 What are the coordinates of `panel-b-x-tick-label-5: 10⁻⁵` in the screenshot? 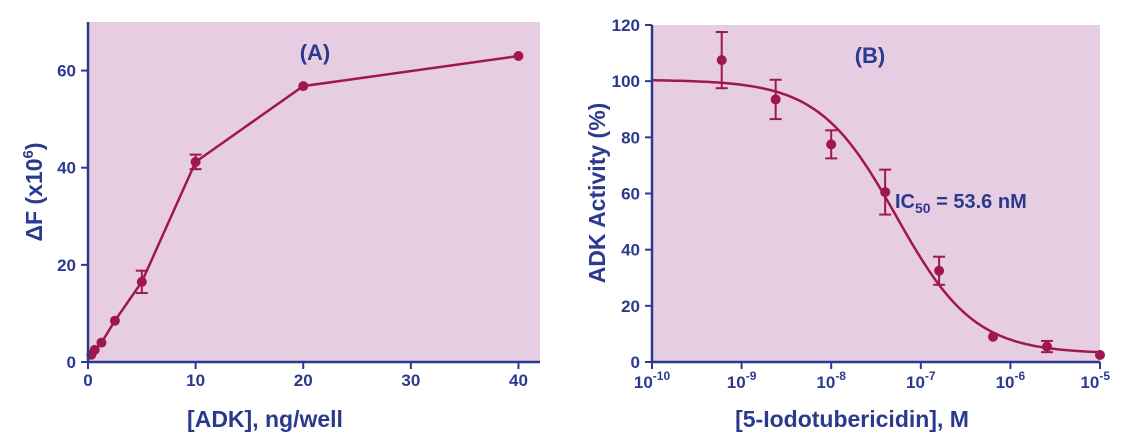 It's located at (1095, 380).